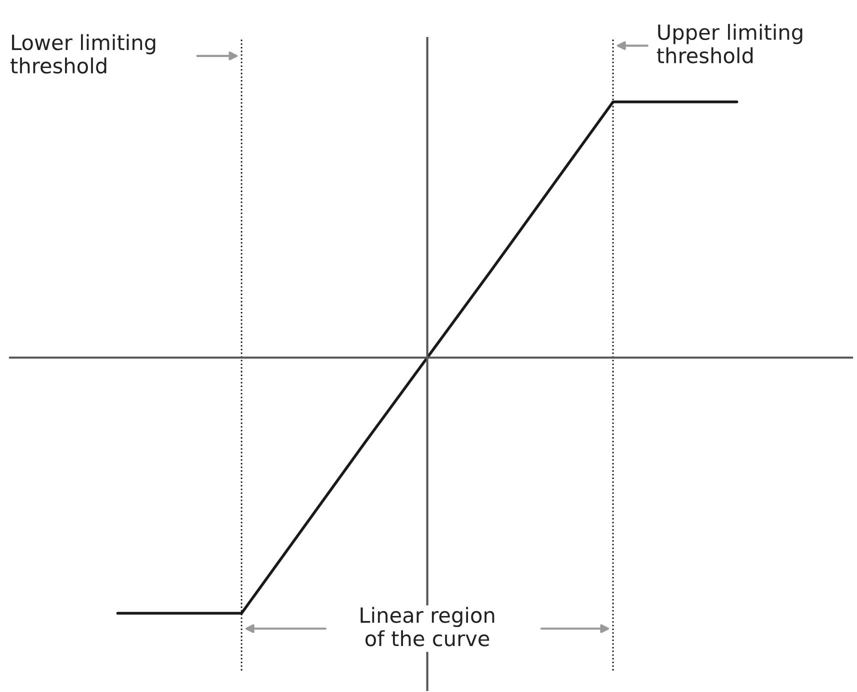 The width and height of the screenshot is (857, 692). What do you see at coordinates (729, 44) in the screenshot?
I see `text: Upper limiting threshold` at bounding box center [729, 44].